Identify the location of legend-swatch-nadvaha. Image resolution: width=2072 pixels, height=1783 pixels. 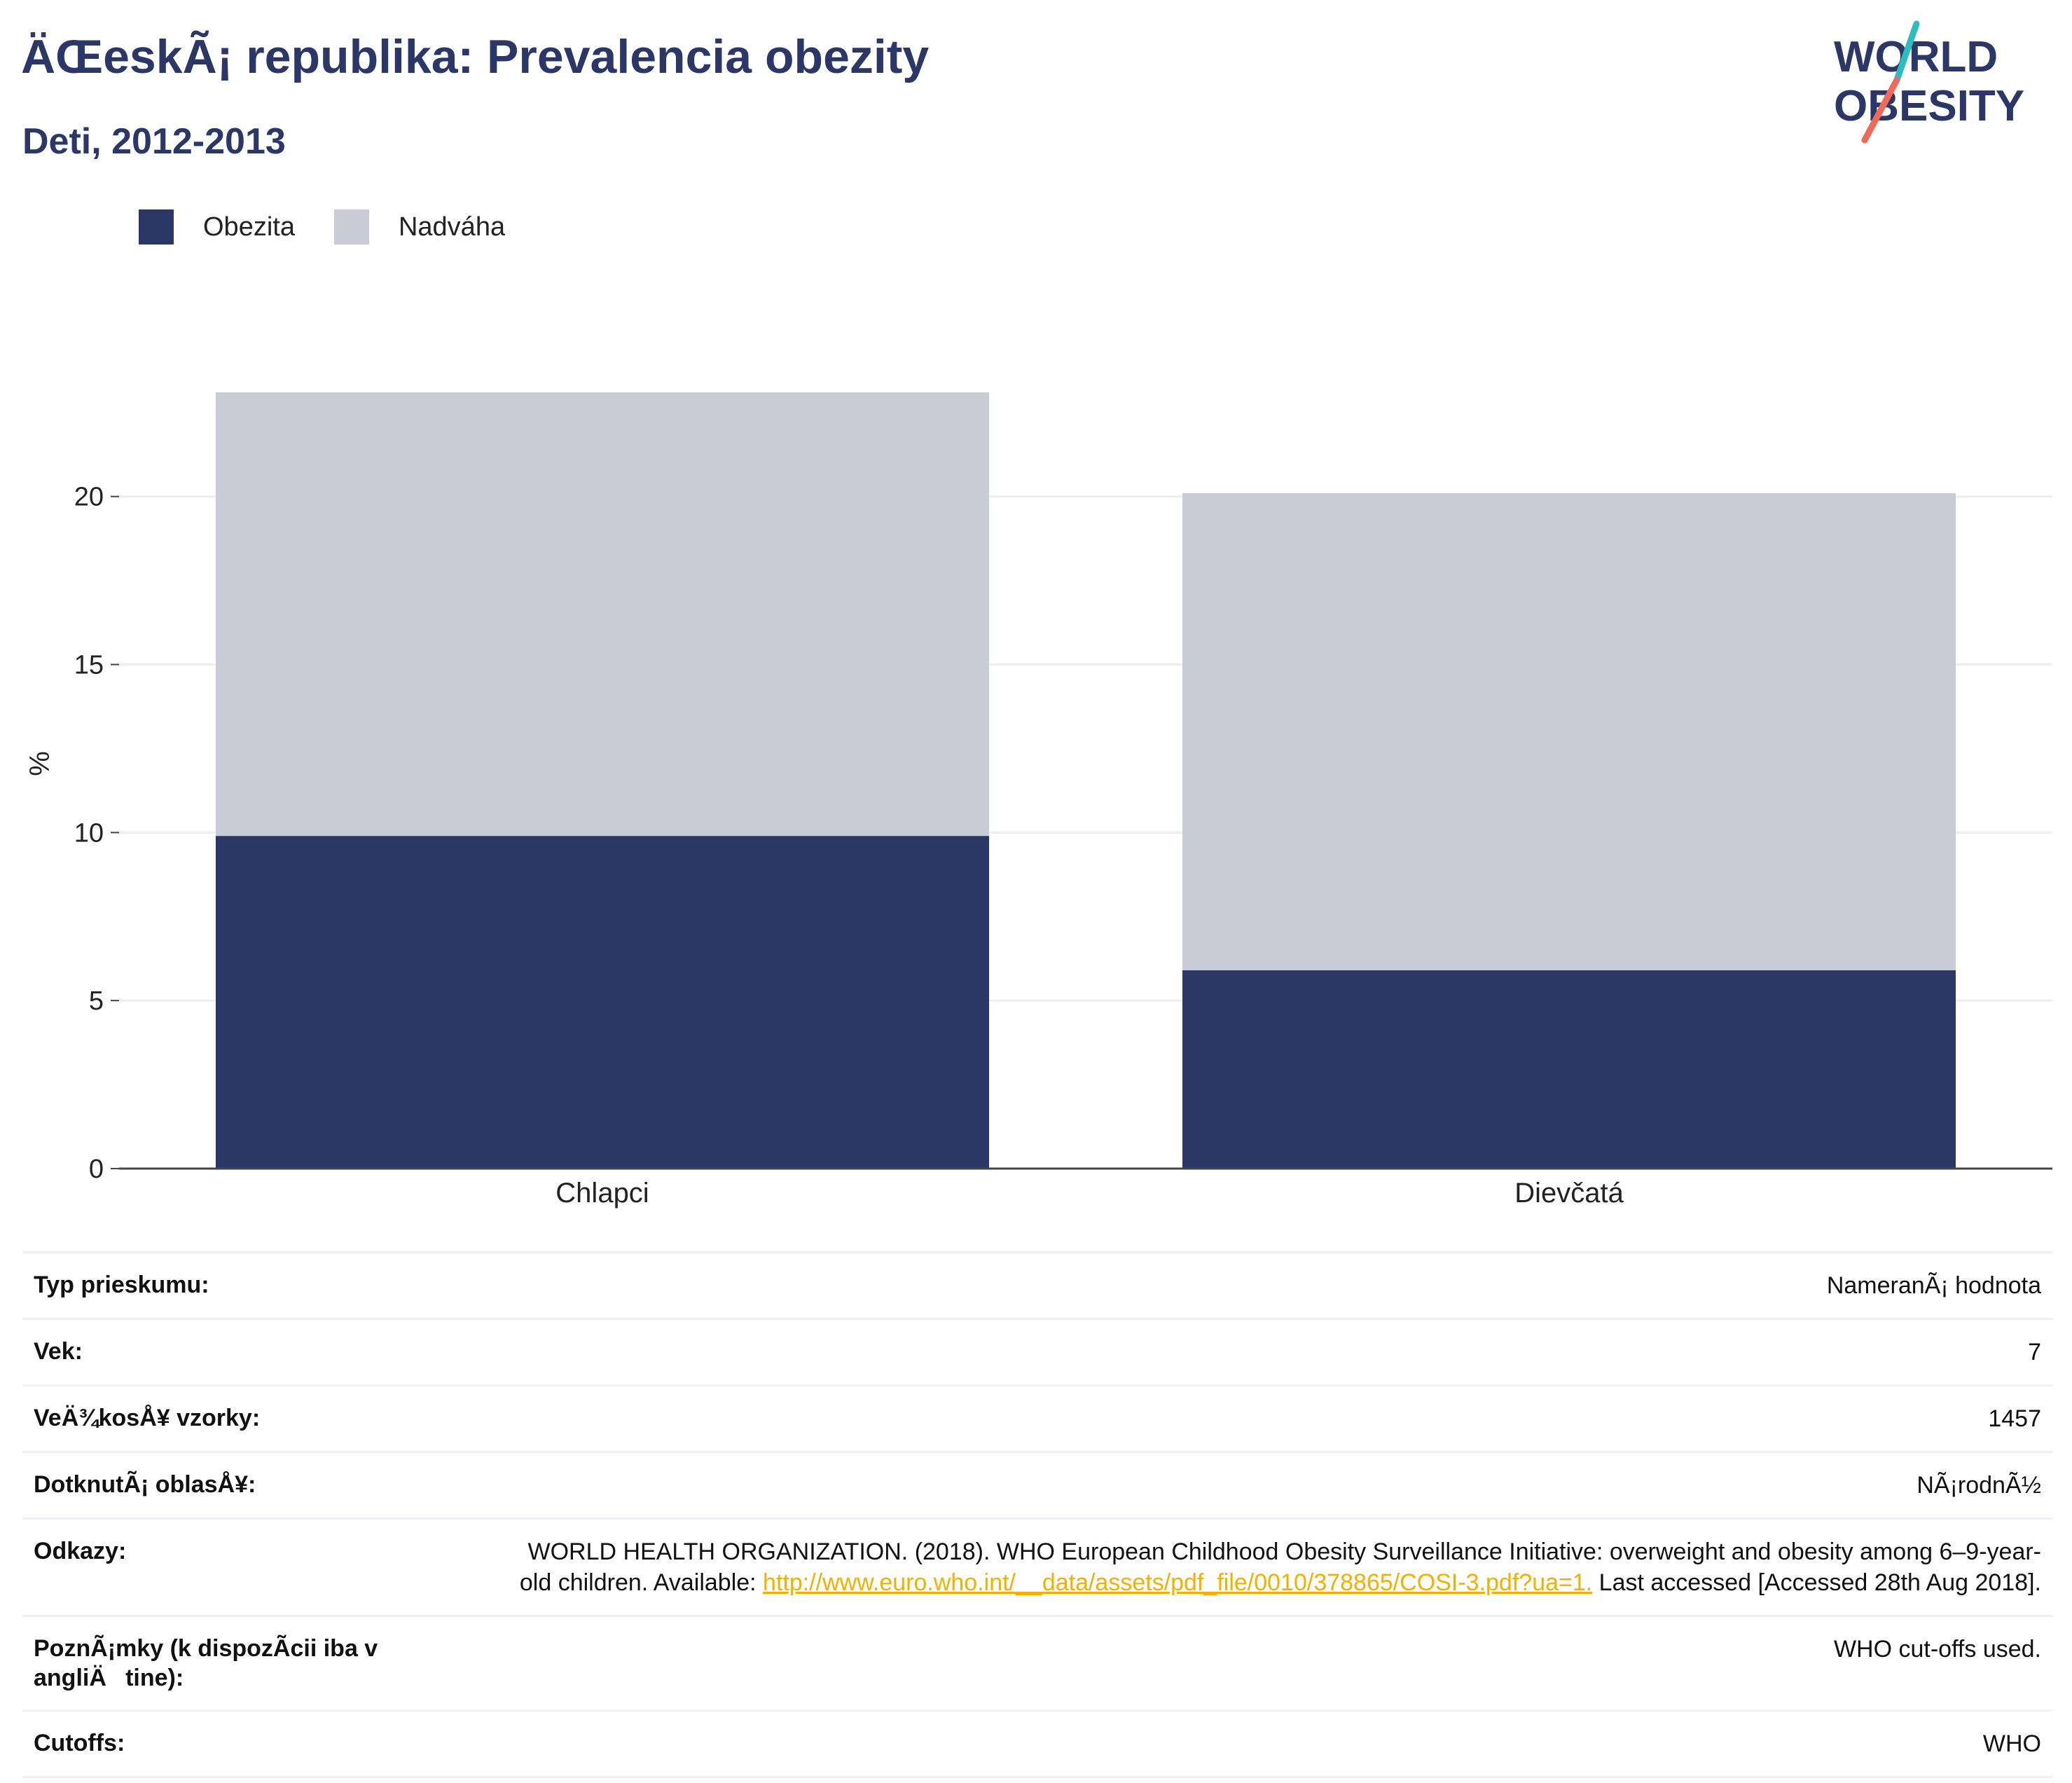
(351, 227).